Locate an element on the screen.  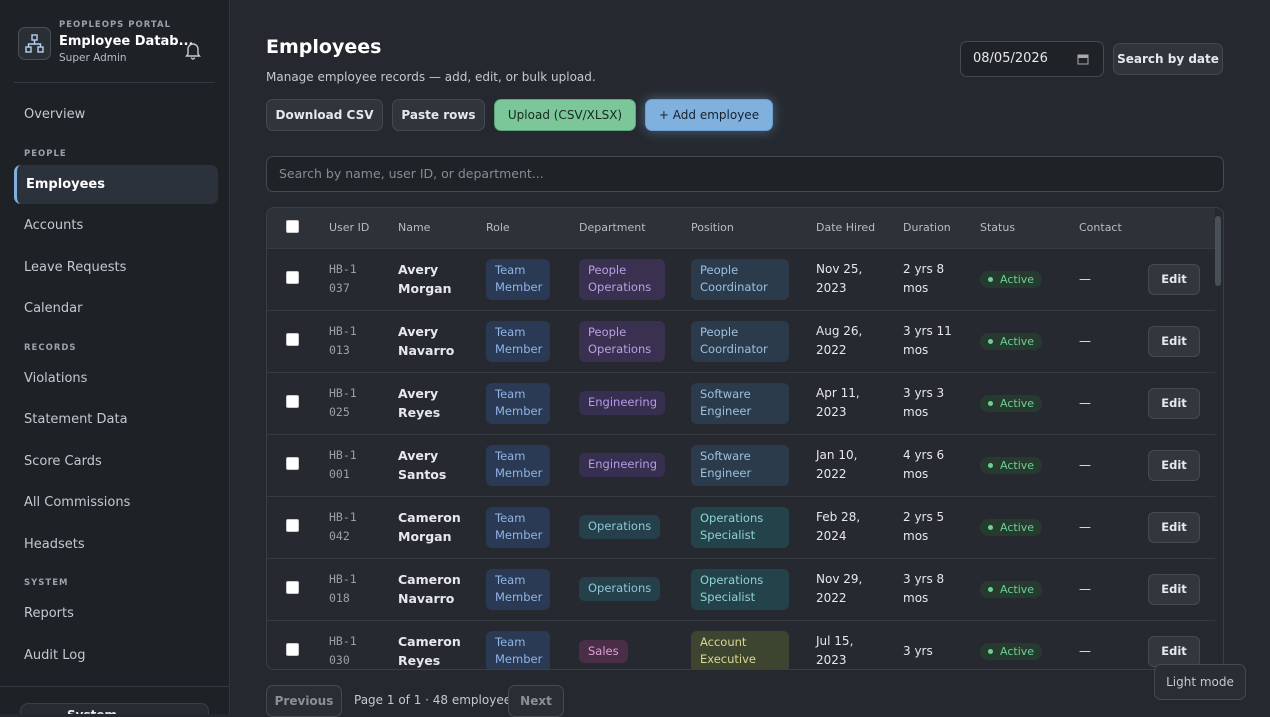
previous-button: Previous is located at coordinates (304, 701).